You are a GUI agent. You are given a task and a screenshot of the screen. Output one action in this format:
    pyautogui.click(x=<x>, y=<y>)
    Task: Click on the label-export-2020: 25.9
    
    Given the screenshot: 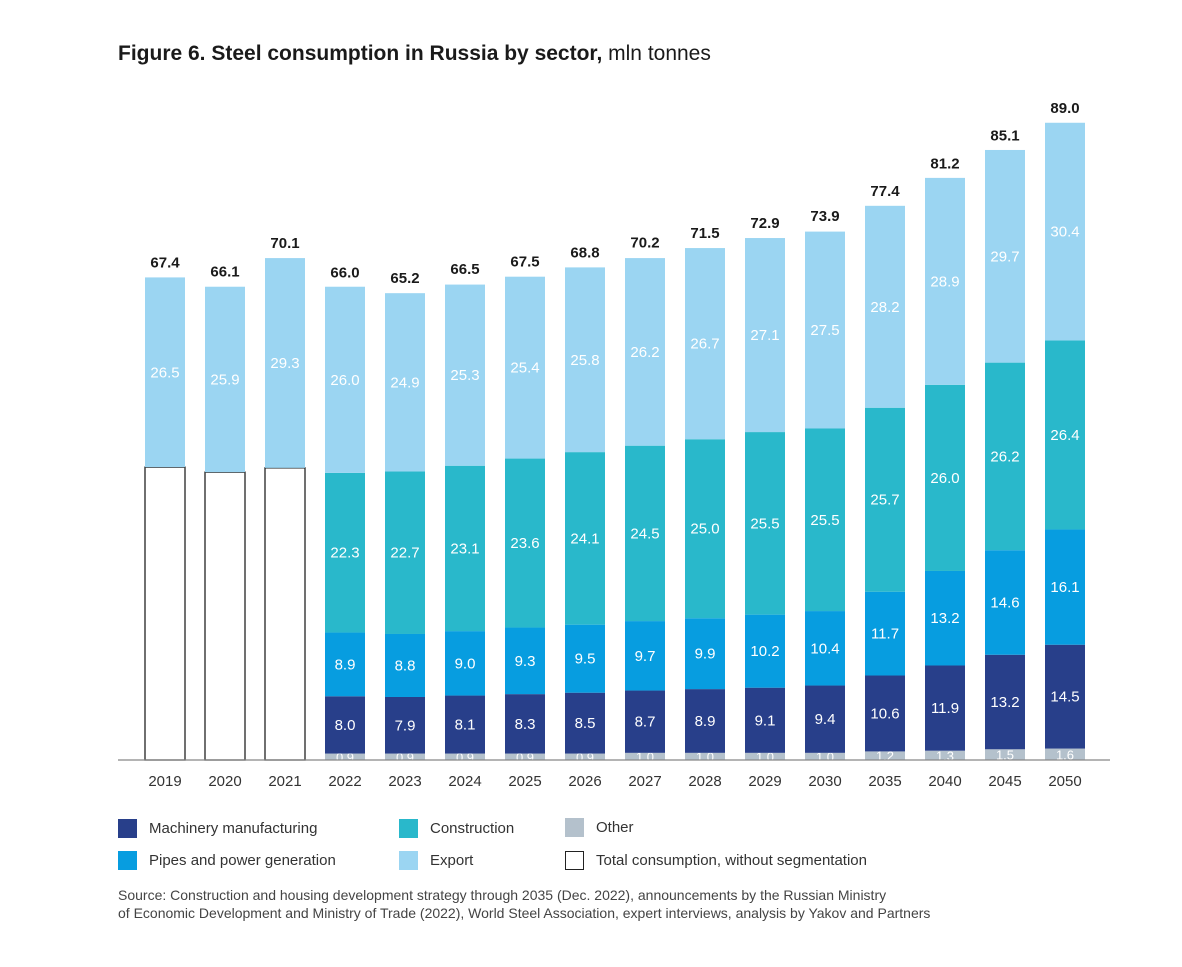 What is the action you would take?
    pyautogui.click(x=224, y=379)
    